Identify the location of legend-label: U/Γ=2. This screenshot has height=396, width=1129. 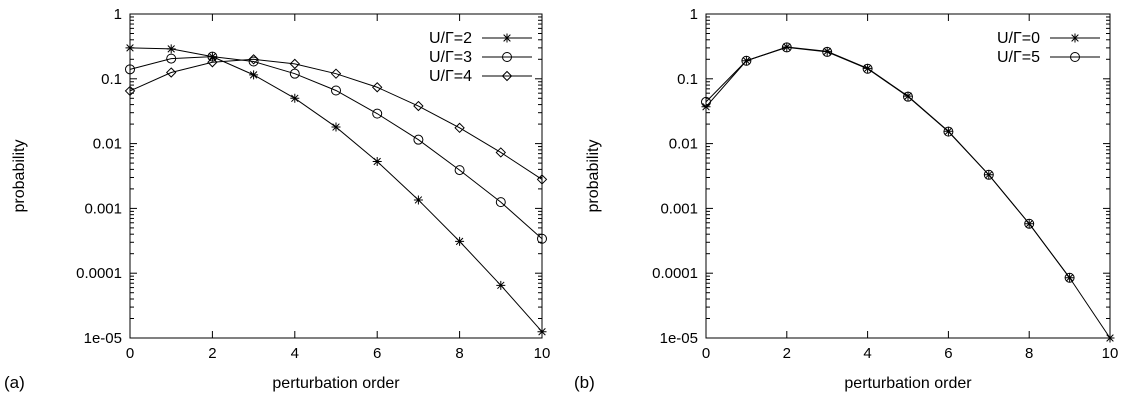
(450, 38).